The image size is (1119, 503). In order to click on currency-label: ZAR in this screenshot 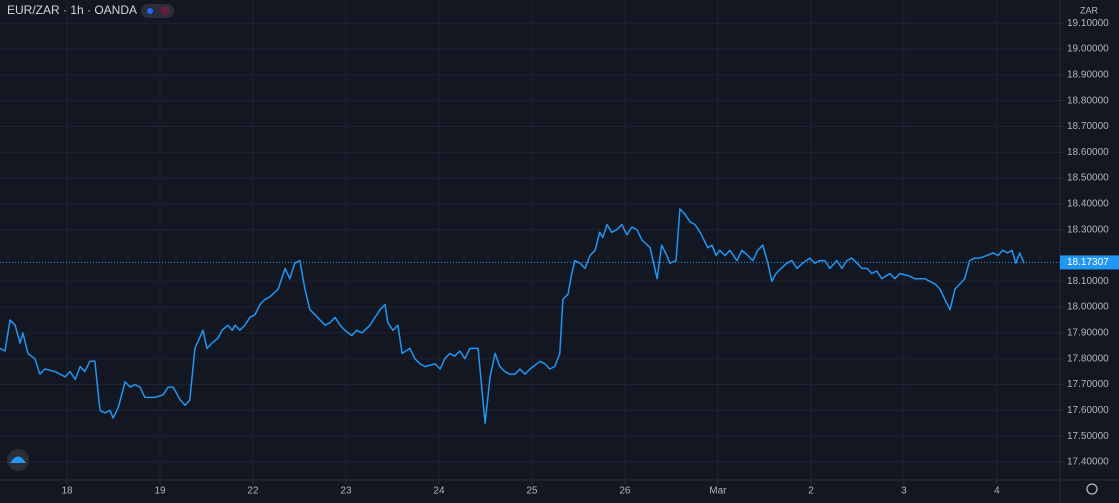, I will do `click(1089, 10)`.